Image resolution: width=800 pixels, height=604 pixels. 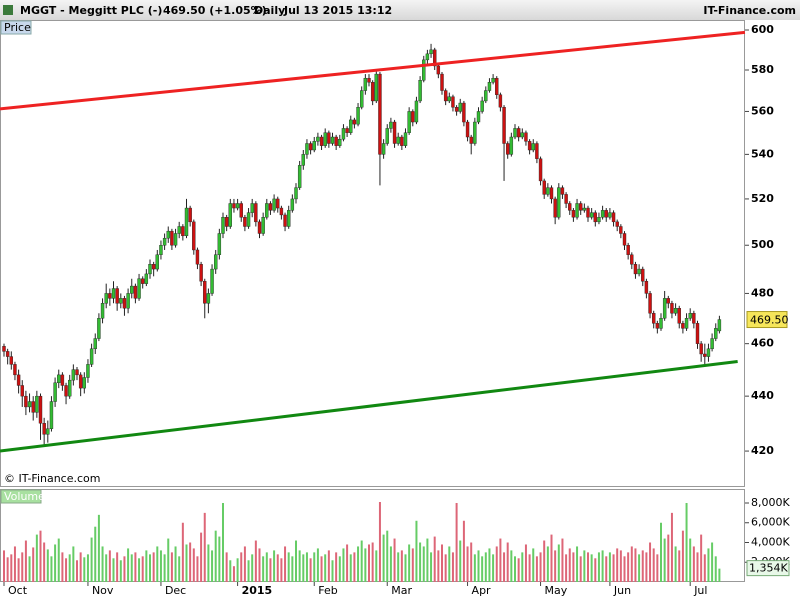 I want to click on y-tick-label: 540, so click(x=762, y=153).